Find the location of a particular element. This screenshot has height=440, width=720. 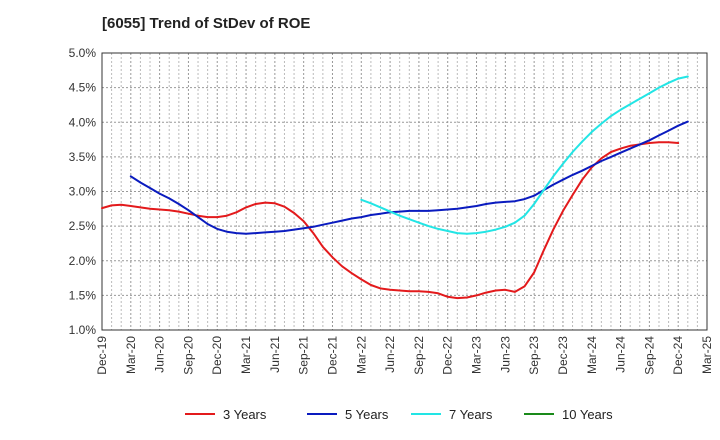

x-tick-label: Dec-22 is located at coordinates (448, 355).